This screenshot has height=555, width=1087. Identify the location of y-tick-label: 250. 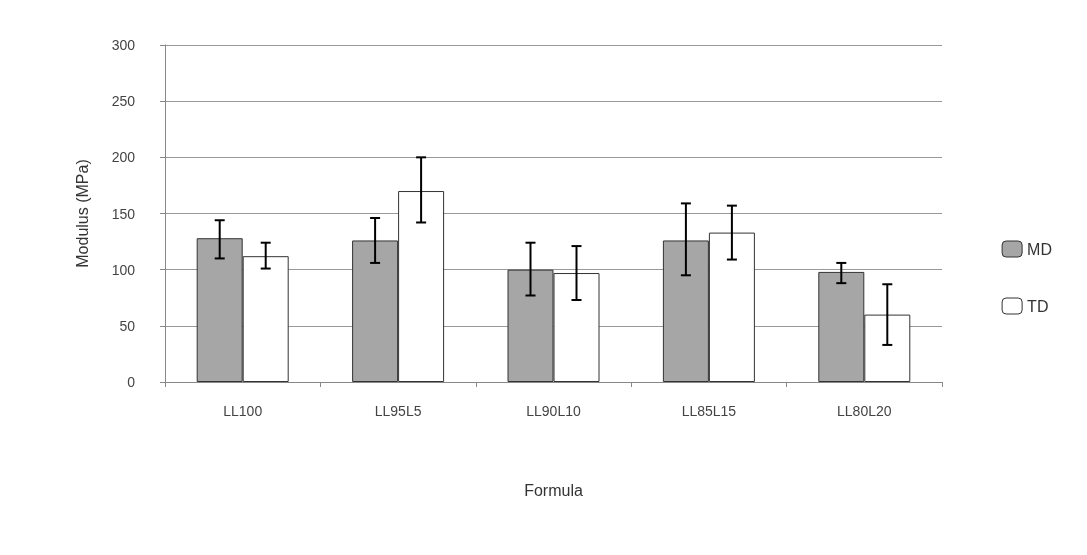
(123, 101).